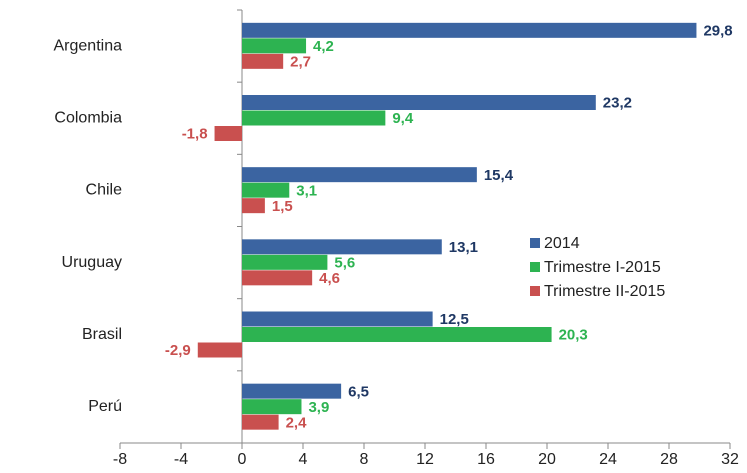 This screenshot has width=747, height=473. What do you see at coordinates (178, 350) in the screenshot?
I see `value-label: -2,9` at bounding box center [178, 350].